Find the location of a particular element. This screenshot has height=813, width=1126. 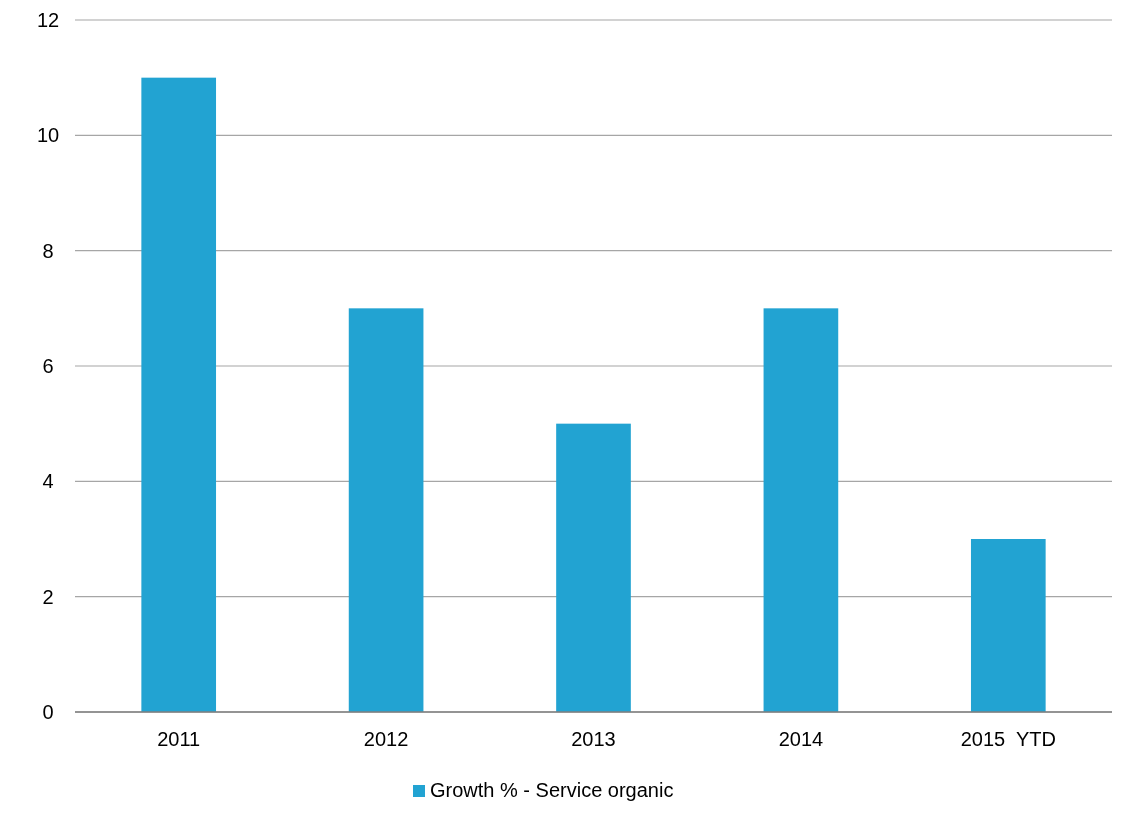

y-tick-label: 0 is located at coordinates (48, 712).